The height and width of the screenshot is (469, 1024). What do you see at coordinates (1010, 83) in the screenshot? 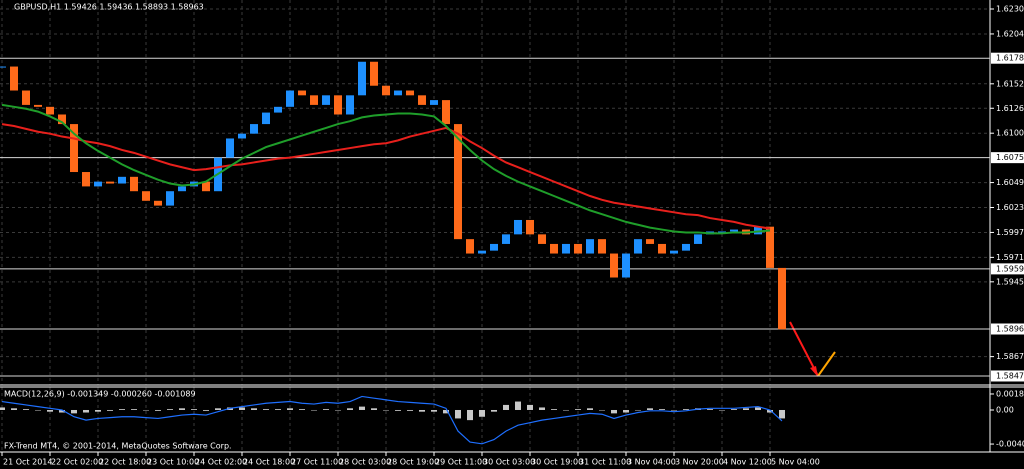
I see `y-tick-label: 1.61520` at bounding box center [1010, 83].